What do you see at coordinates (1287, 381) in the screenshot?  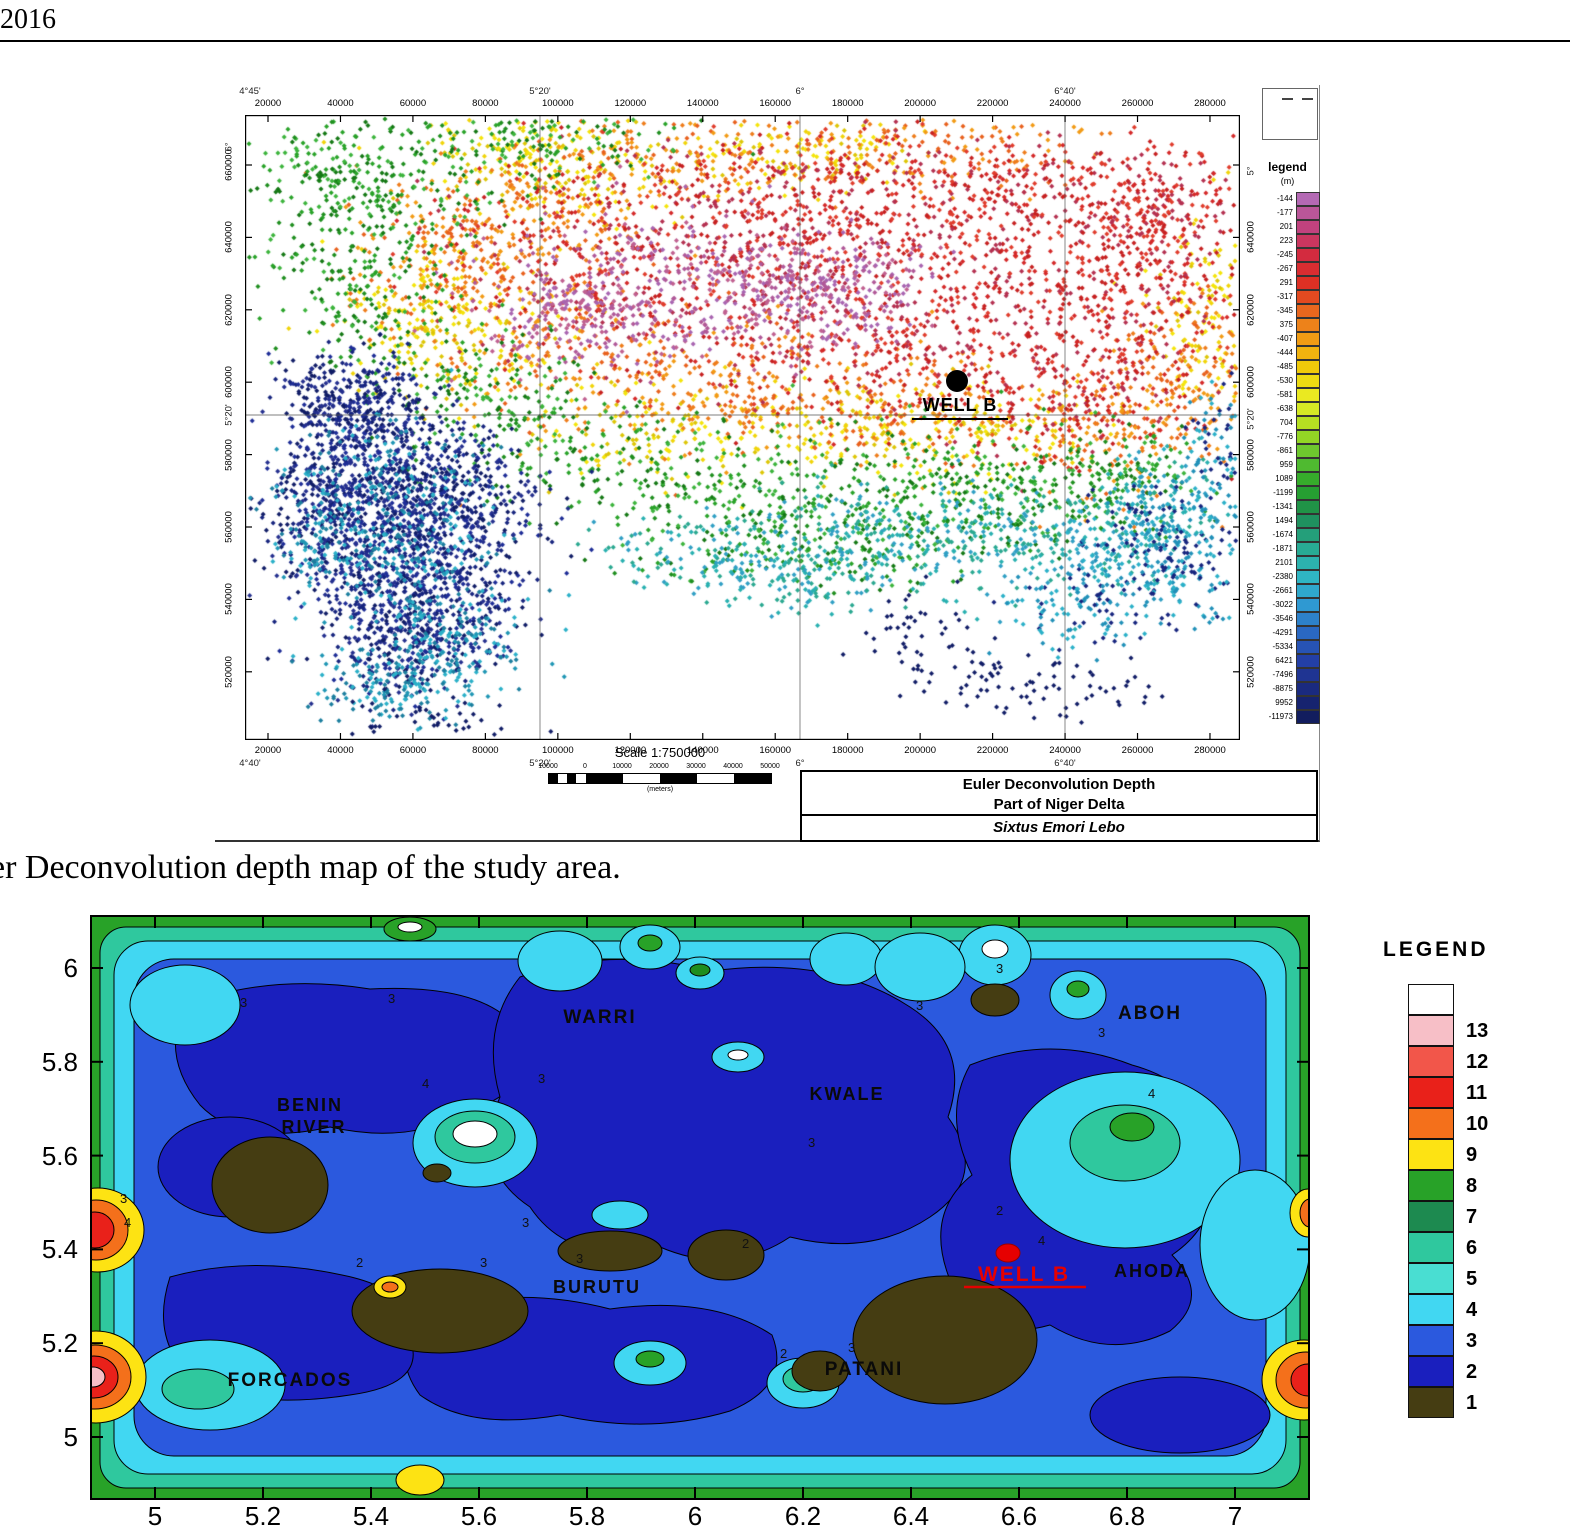 I see `depth-legend-row: -530` at bounding box center [1287, 381].